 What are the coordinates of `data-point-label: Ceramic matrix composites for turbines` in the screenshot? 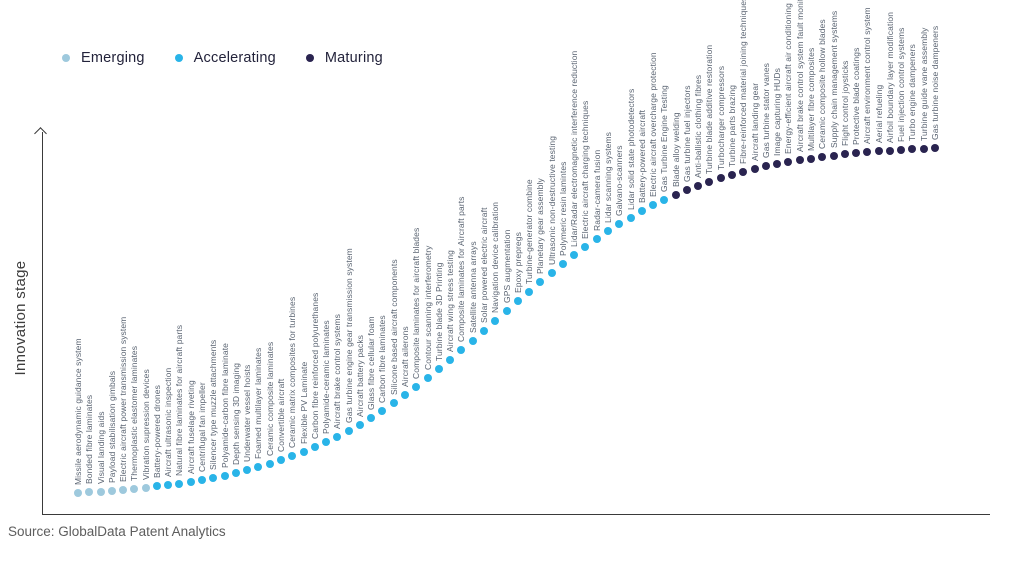 It's located at (292, 373).